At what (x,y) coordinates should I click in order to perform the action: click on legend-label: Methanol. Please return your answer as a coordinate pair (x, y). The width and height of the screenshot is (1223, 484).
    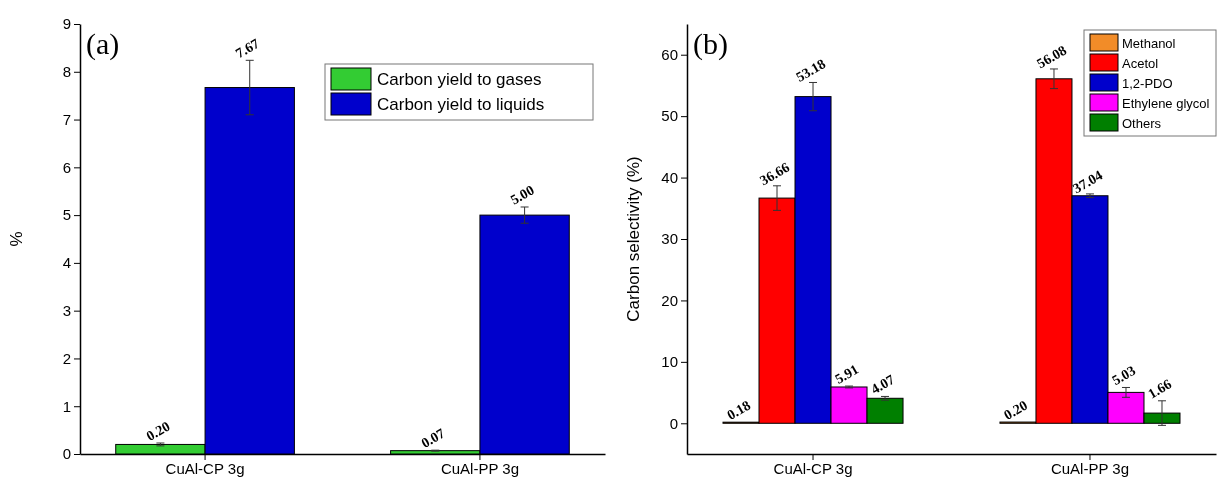
    Looking at the image, I should click on (1149, 43).